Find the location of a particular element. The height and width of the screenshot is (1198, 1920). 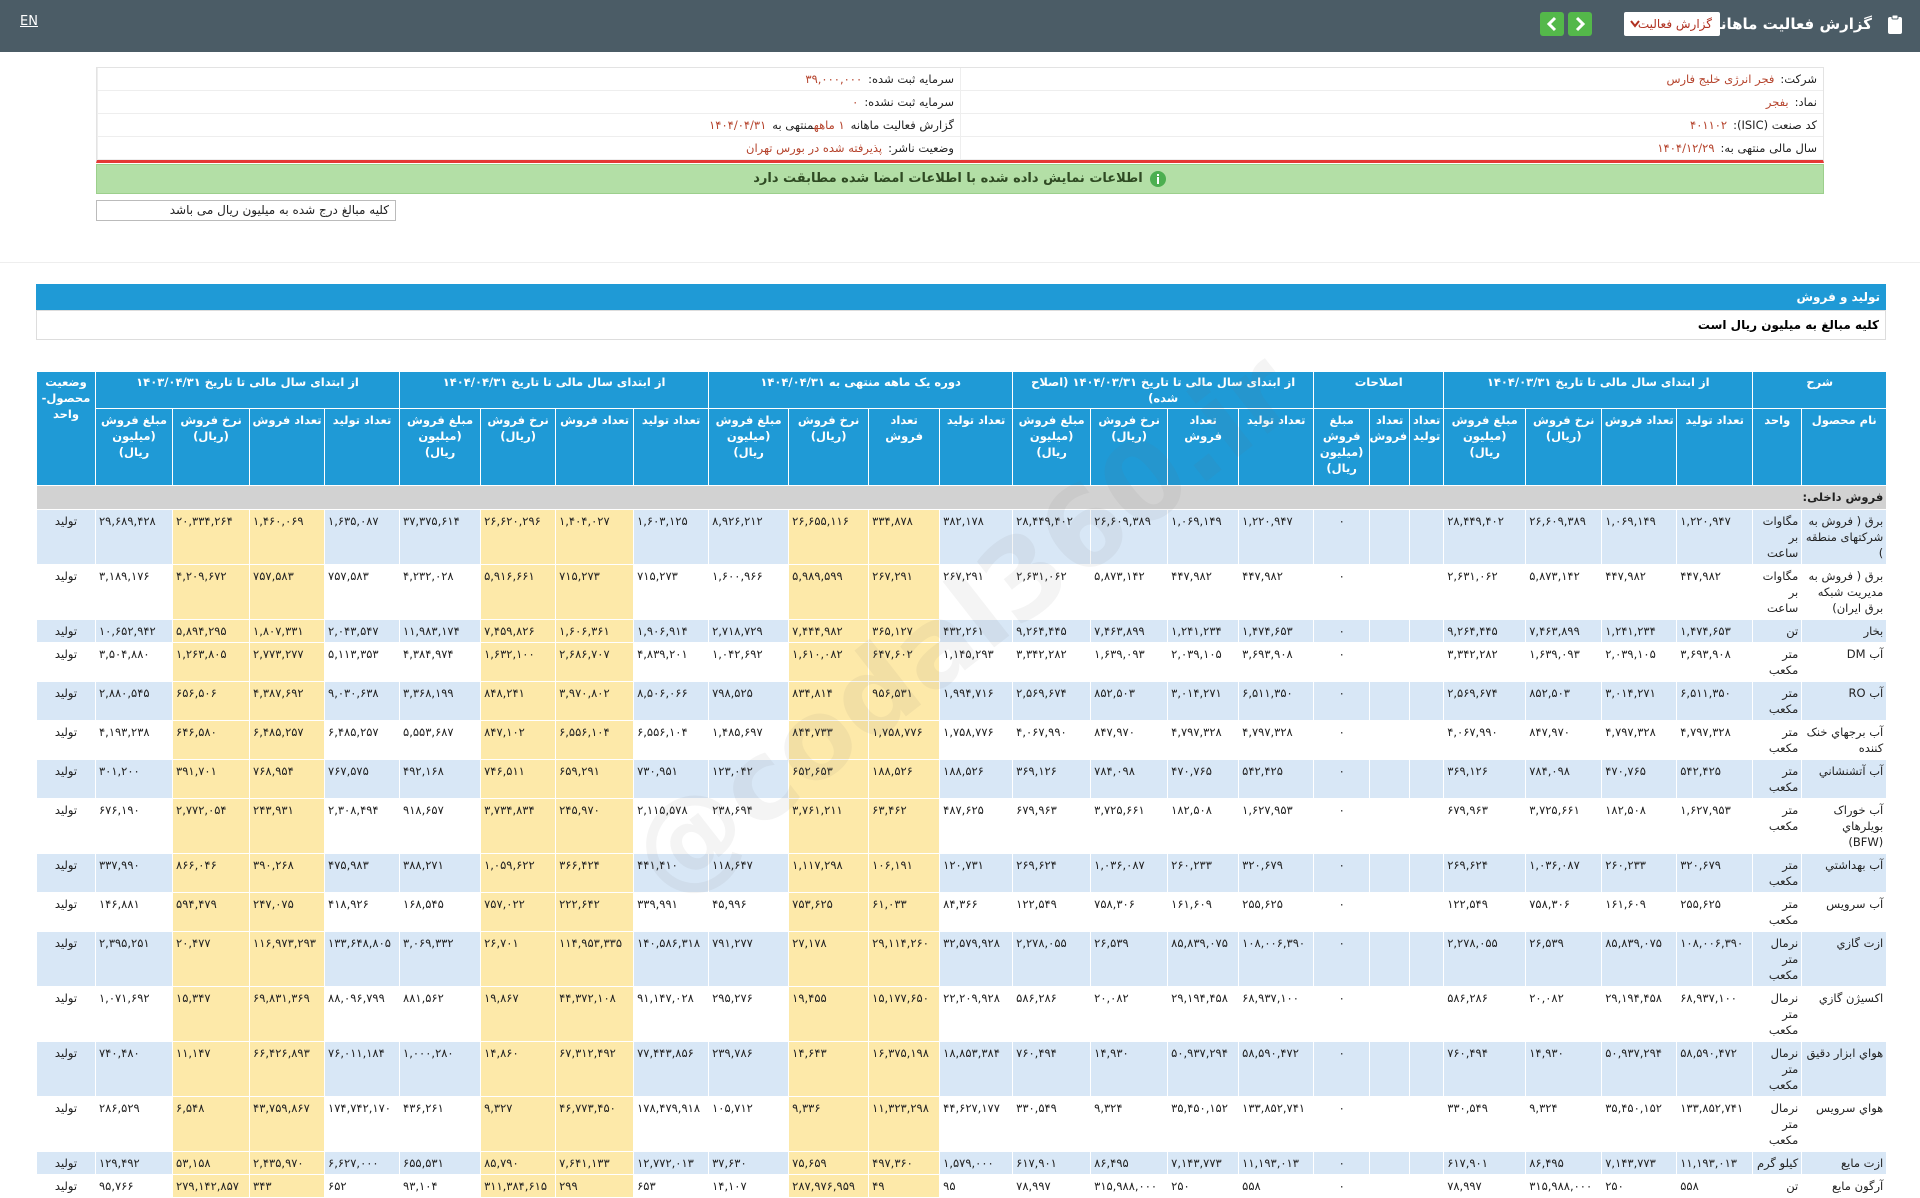

prev-button is located at coordinates (1552, 24).